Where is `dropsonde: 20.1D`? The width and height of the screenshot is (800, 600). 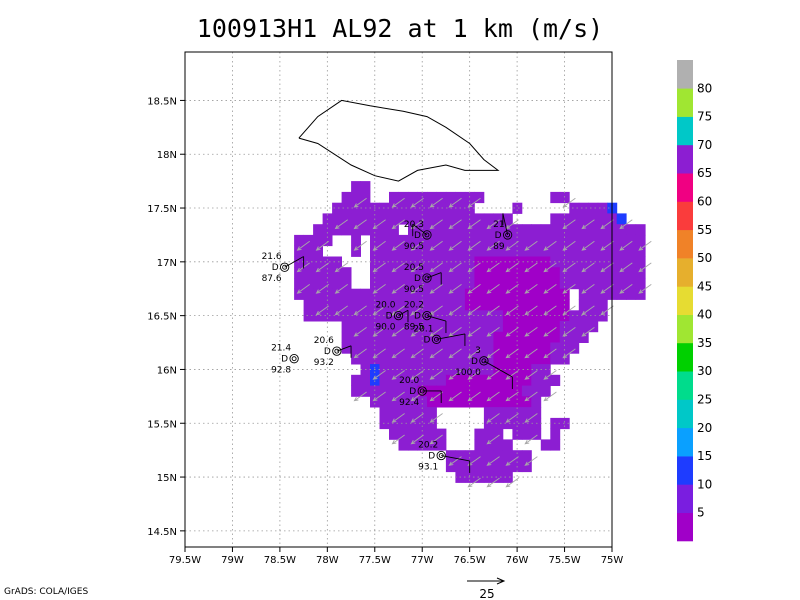 dropsonde: 20.1D is located at coordinates (439, 335).